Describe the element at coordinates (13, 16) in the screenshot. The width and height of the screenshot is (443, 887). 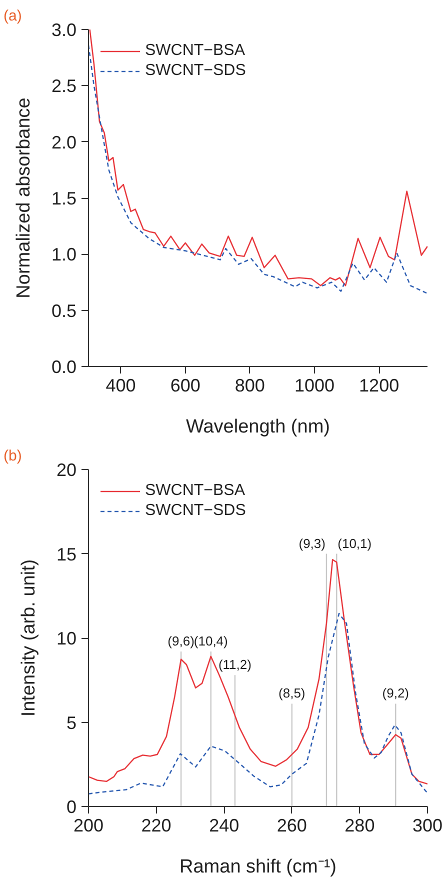
I see `chart-title: (a)` at that location.